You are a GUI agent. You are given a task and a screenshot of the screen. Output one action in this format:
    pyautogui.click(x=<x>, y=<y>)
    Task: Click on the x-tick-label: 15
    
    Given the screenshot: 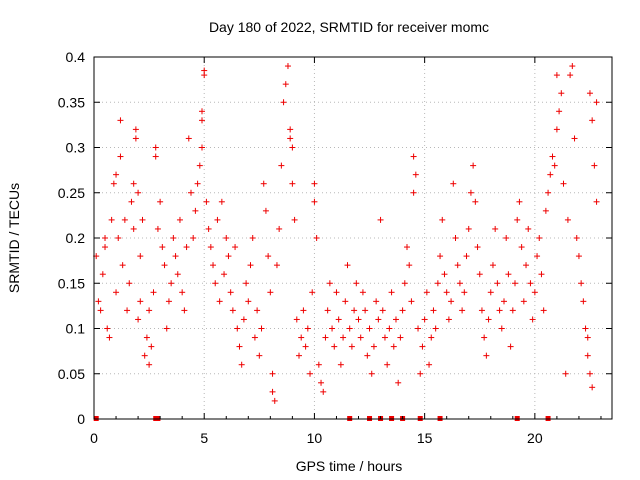 What is the action you would take?
    pyautogui.click(x=425, y=438)
    